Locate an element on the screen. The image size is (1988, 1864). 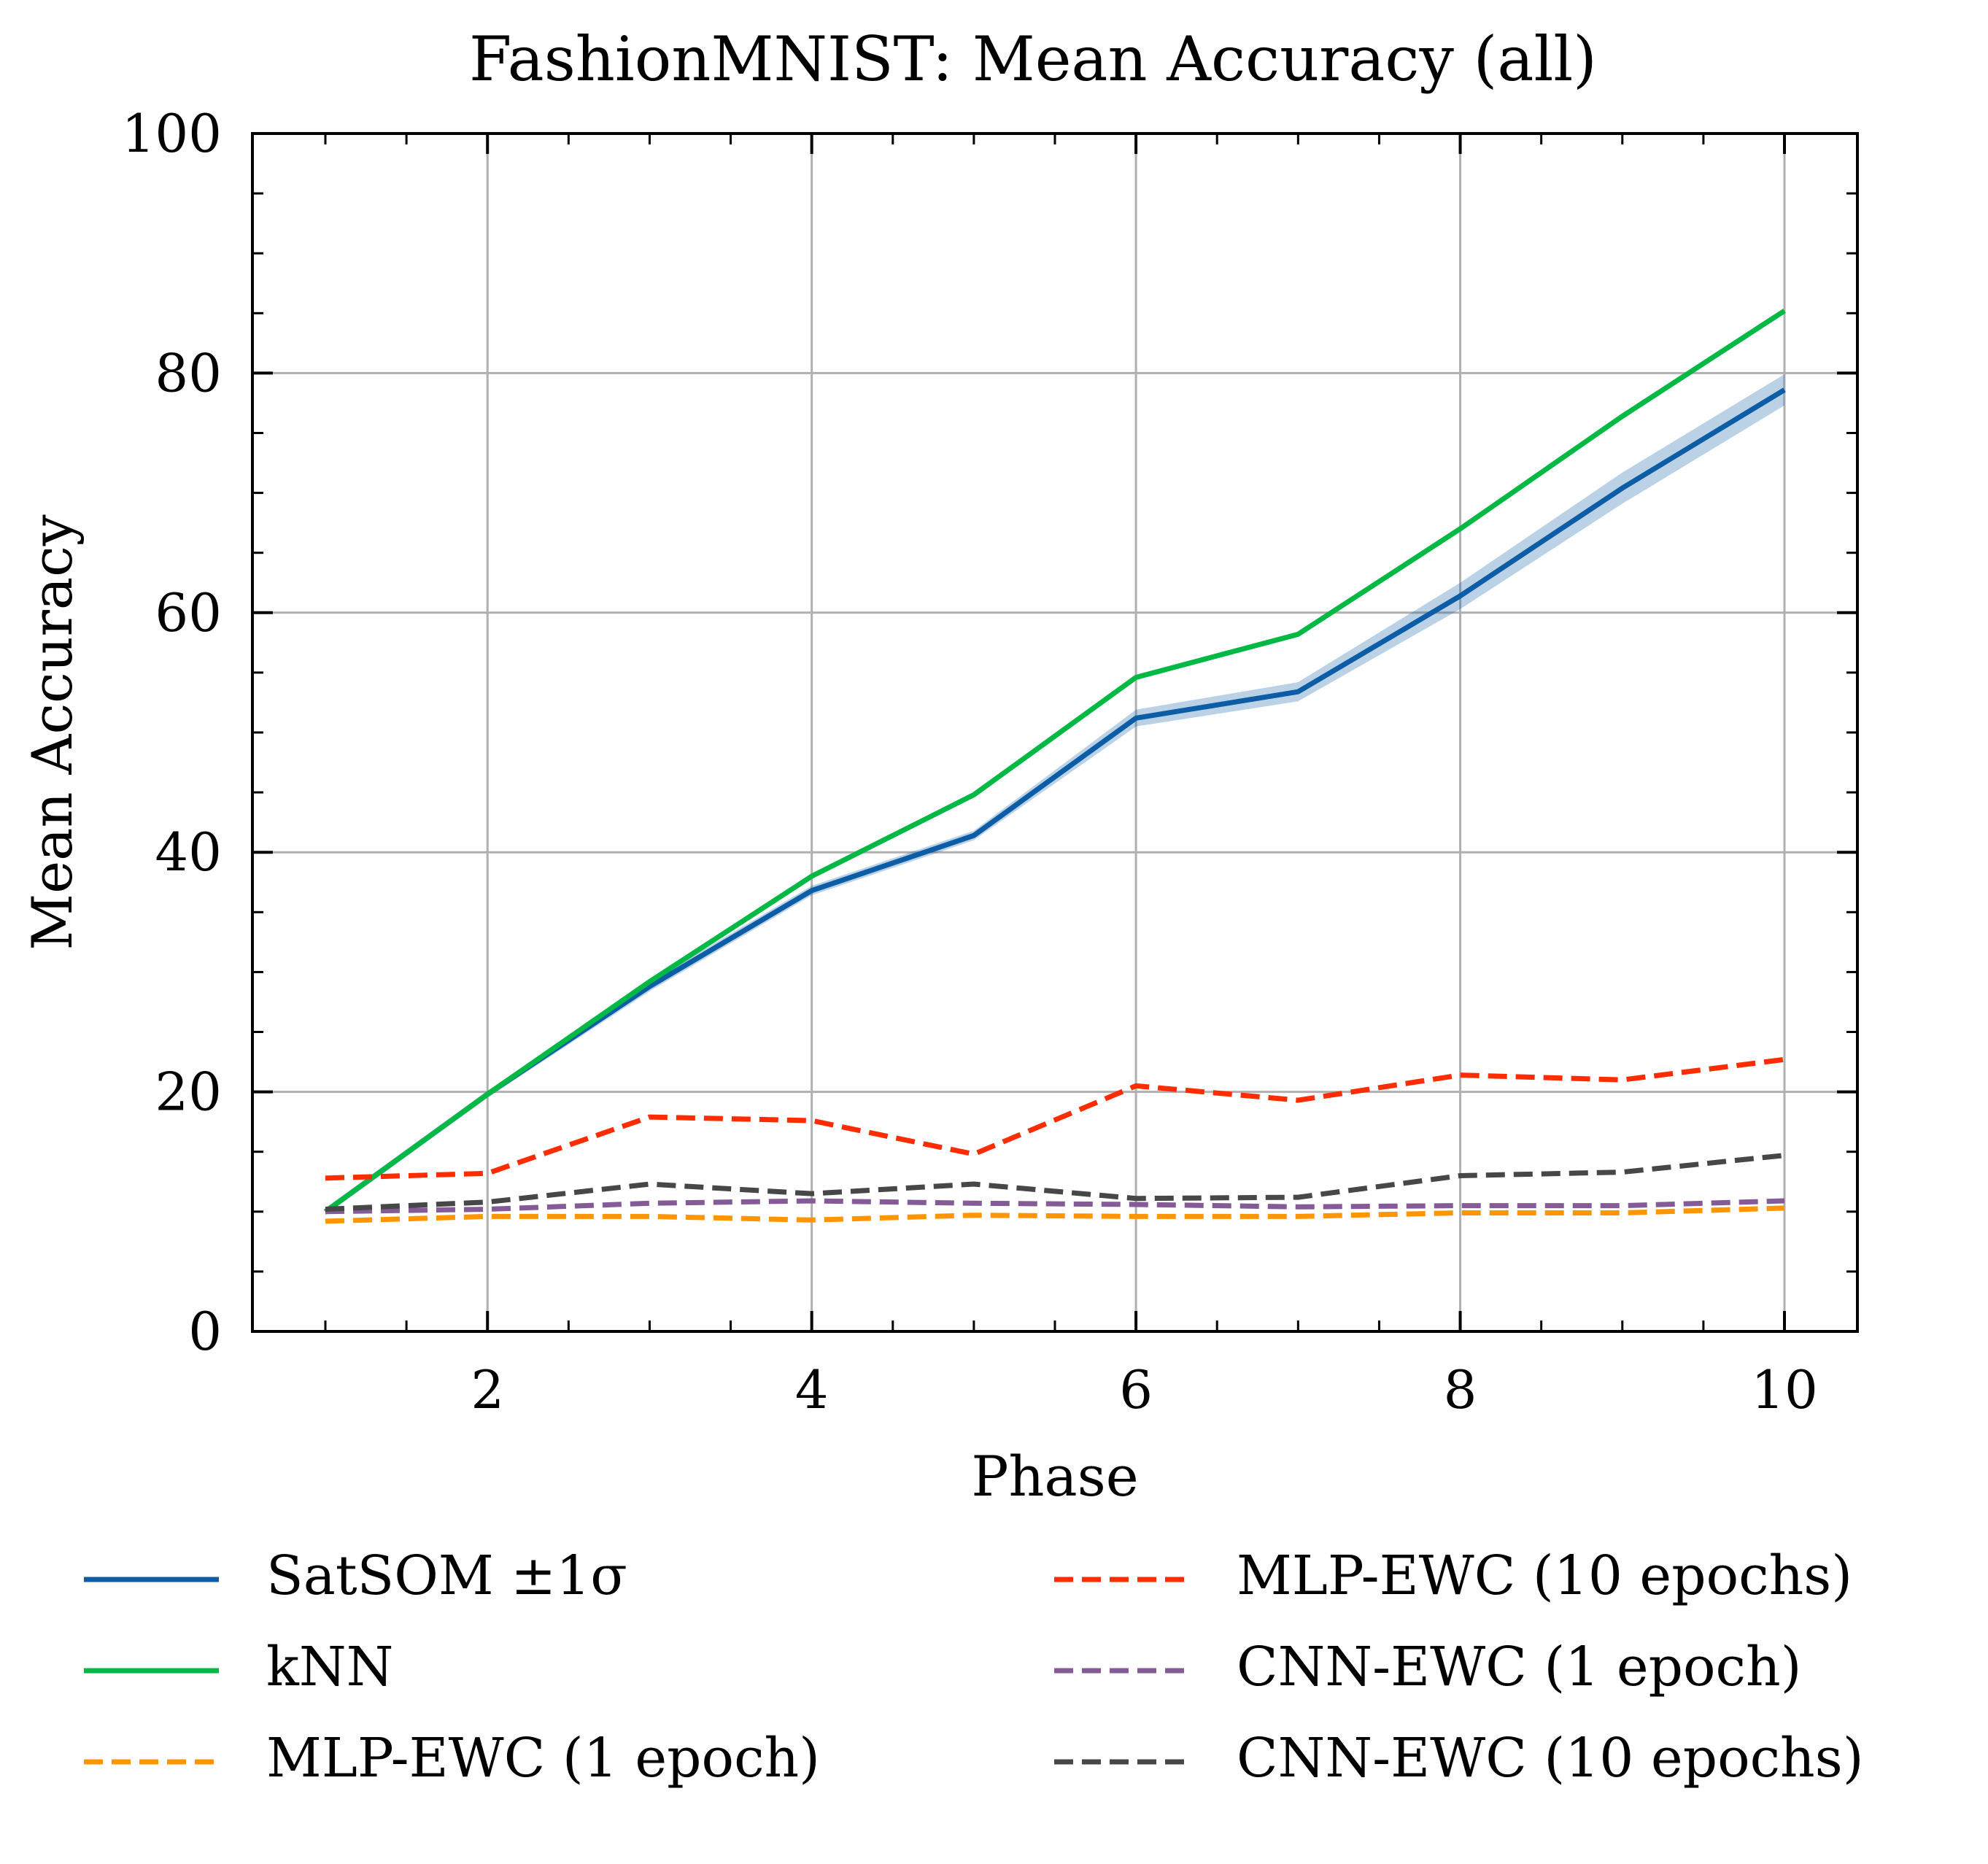
legend-label: CNN-EWC (10 epochs) is located at coordinates (1550, 1758).